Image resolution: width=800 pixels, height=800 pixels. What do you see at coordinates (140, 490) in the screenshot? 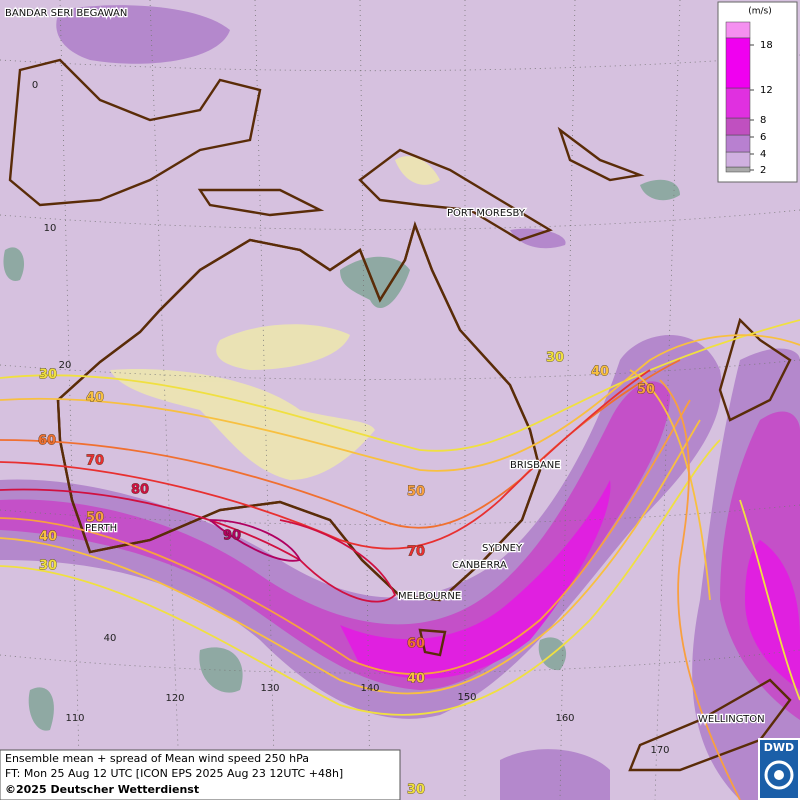
I see `contour-label: 80` at bounding box center [140, 490].